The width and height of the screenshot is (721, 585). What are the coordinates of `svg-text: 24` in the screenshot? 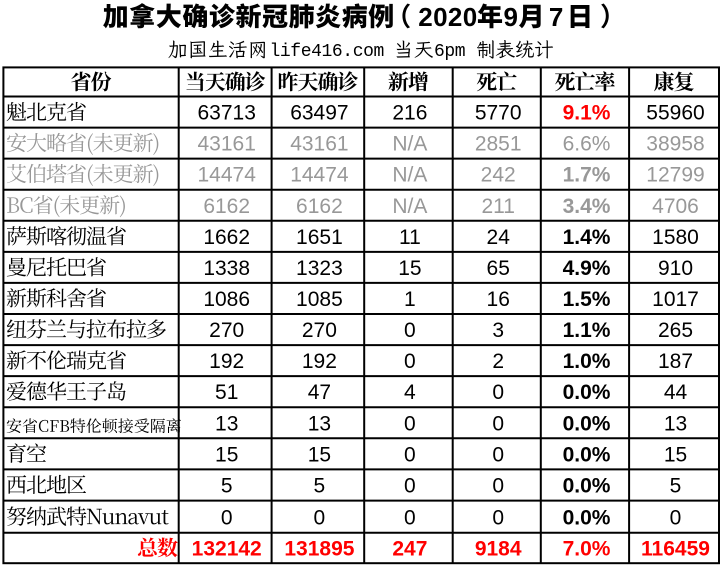 It's located at (499, 237).